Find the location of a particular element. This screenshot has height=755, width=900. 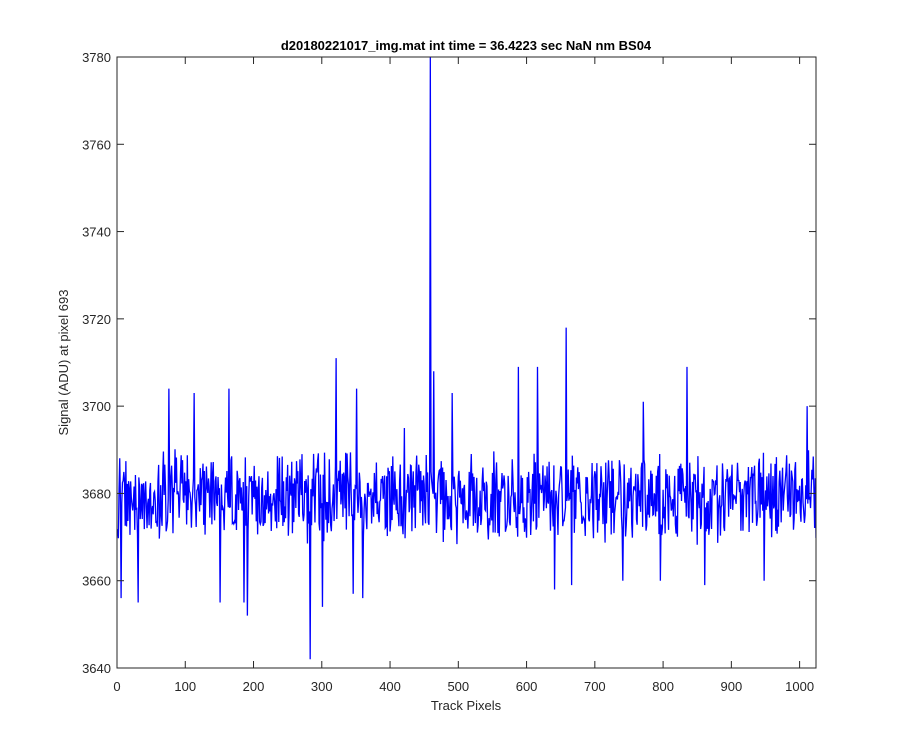

y-tick-label: 3740 is located at coordinates (96, 232).